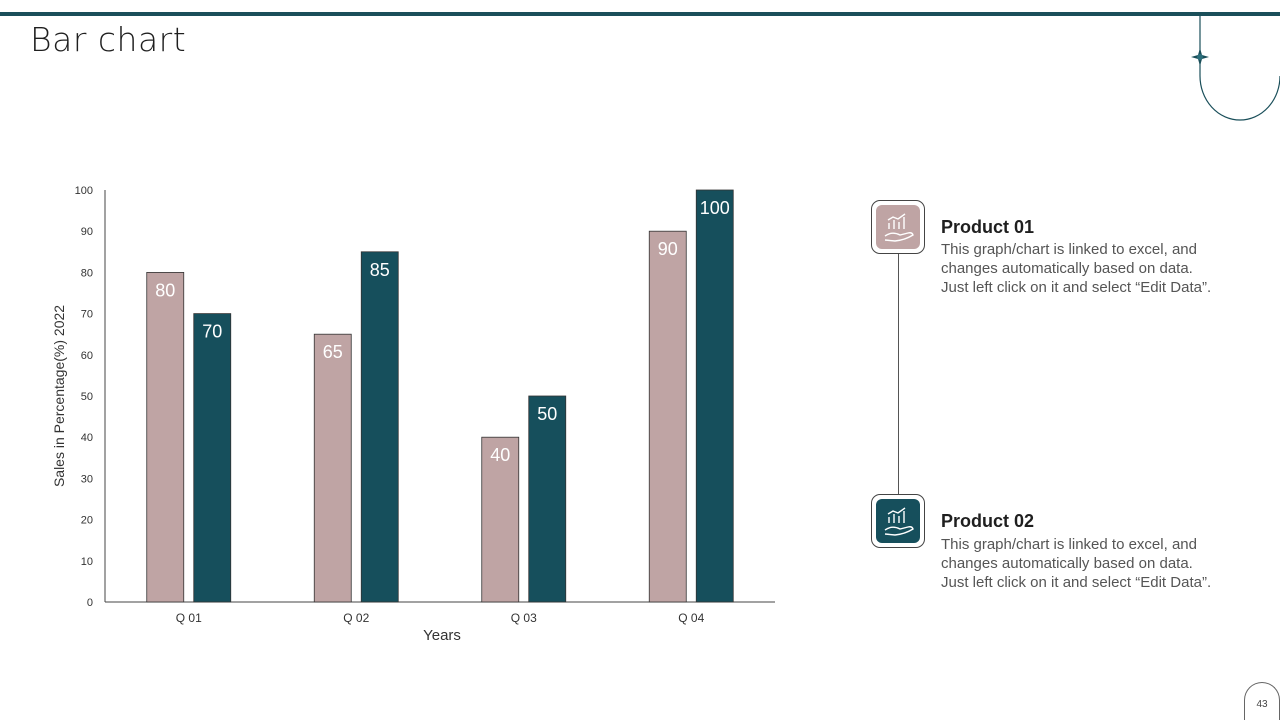 The height and width of the screenshot is (720, 1280). What do you see at coordinates (87, 356) in the screenshot?
I see `y-tick-label: 60` at bounding box center [87, 356].